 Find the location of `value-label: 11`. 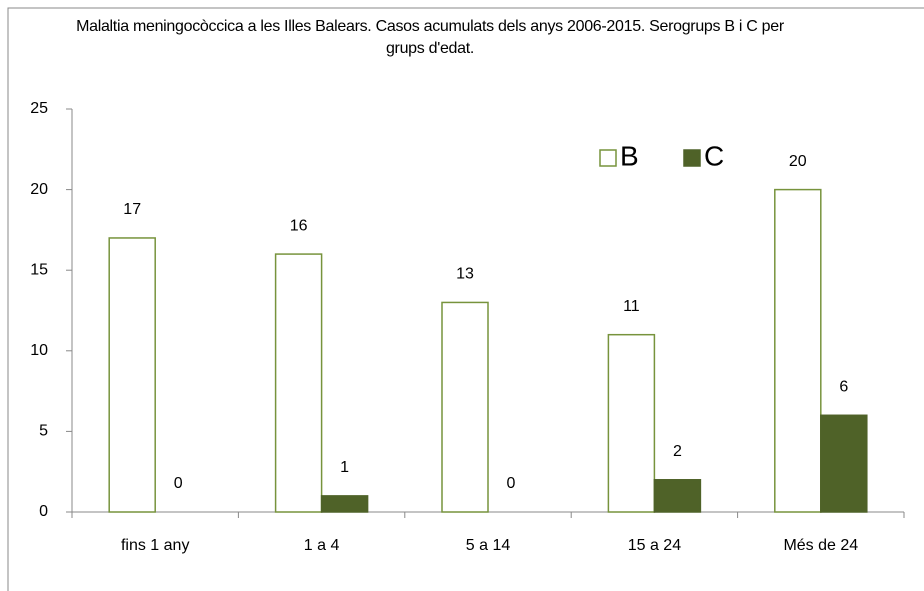

value-label: 11 is located at coordinates (631, 306).